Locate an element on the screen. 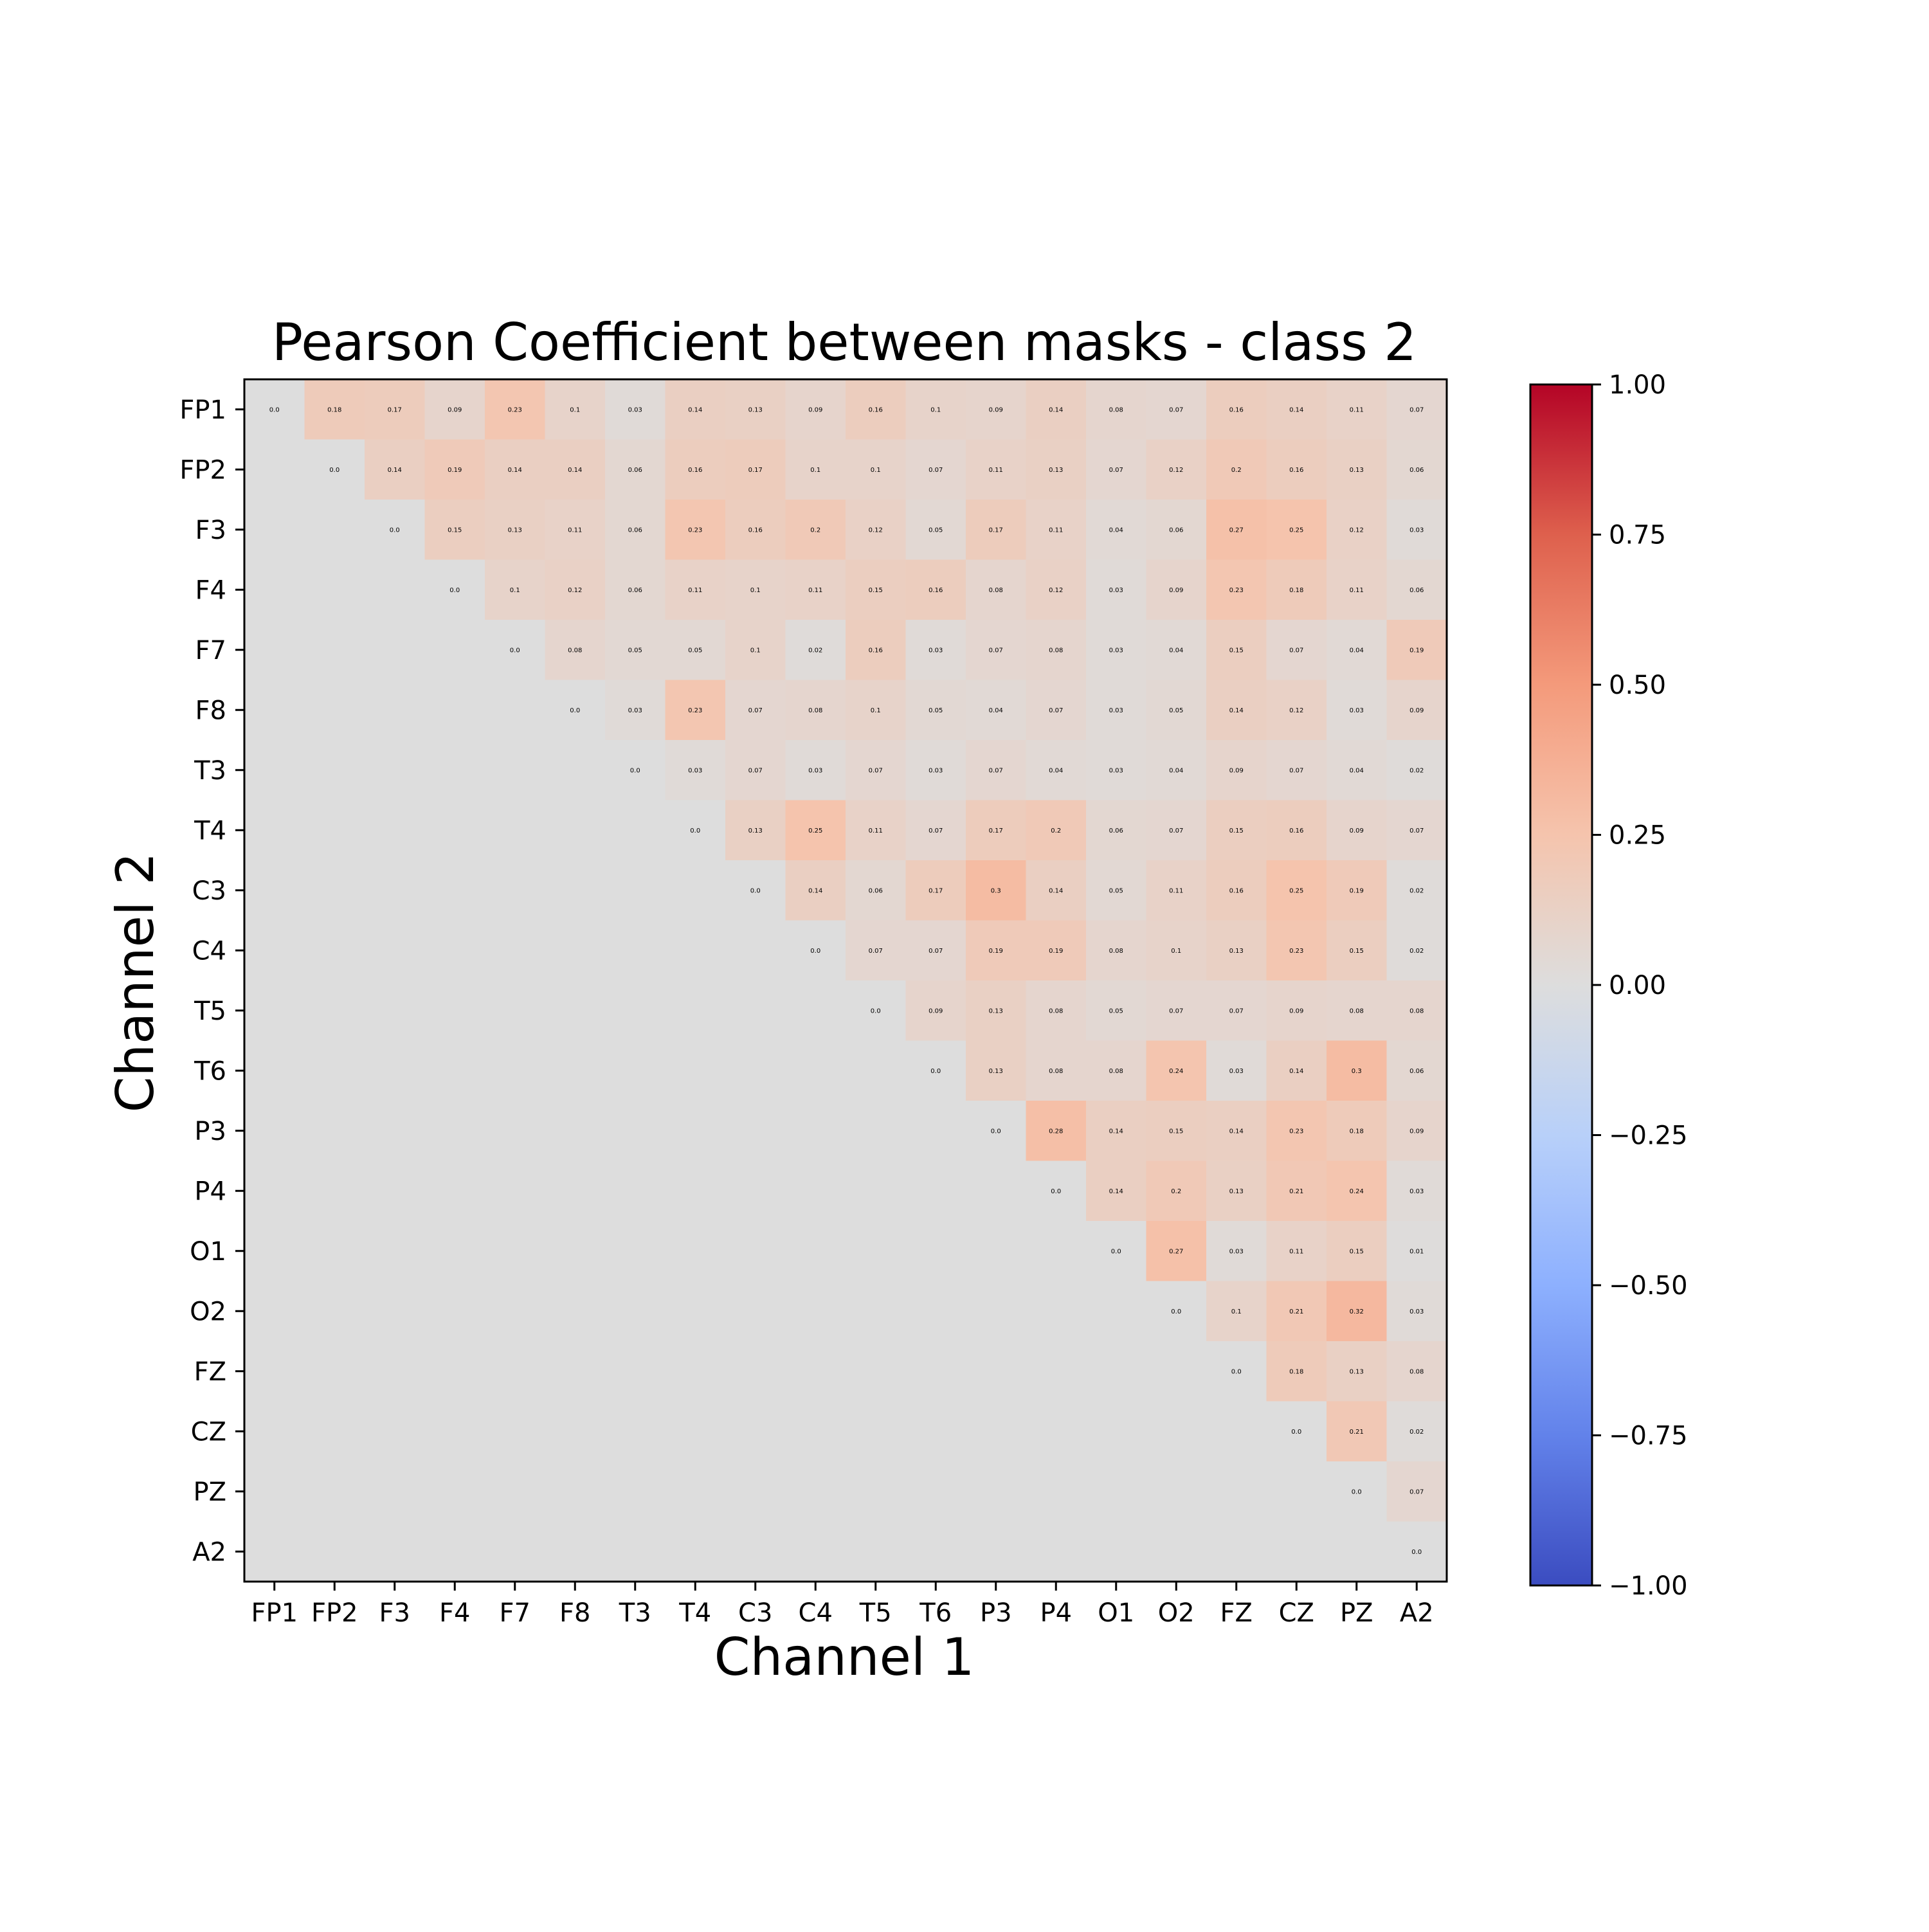 The width and height of the screenshot is (1929, 1932). cell-value-label: 0.02 is located at coordinates (815, 650).